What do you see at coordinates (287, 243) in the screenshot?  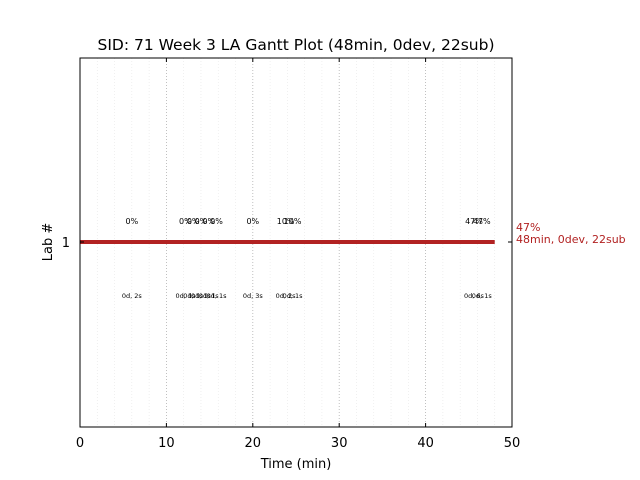 I see `y-axis-ticks: 1` at bounding box center [287, 243].